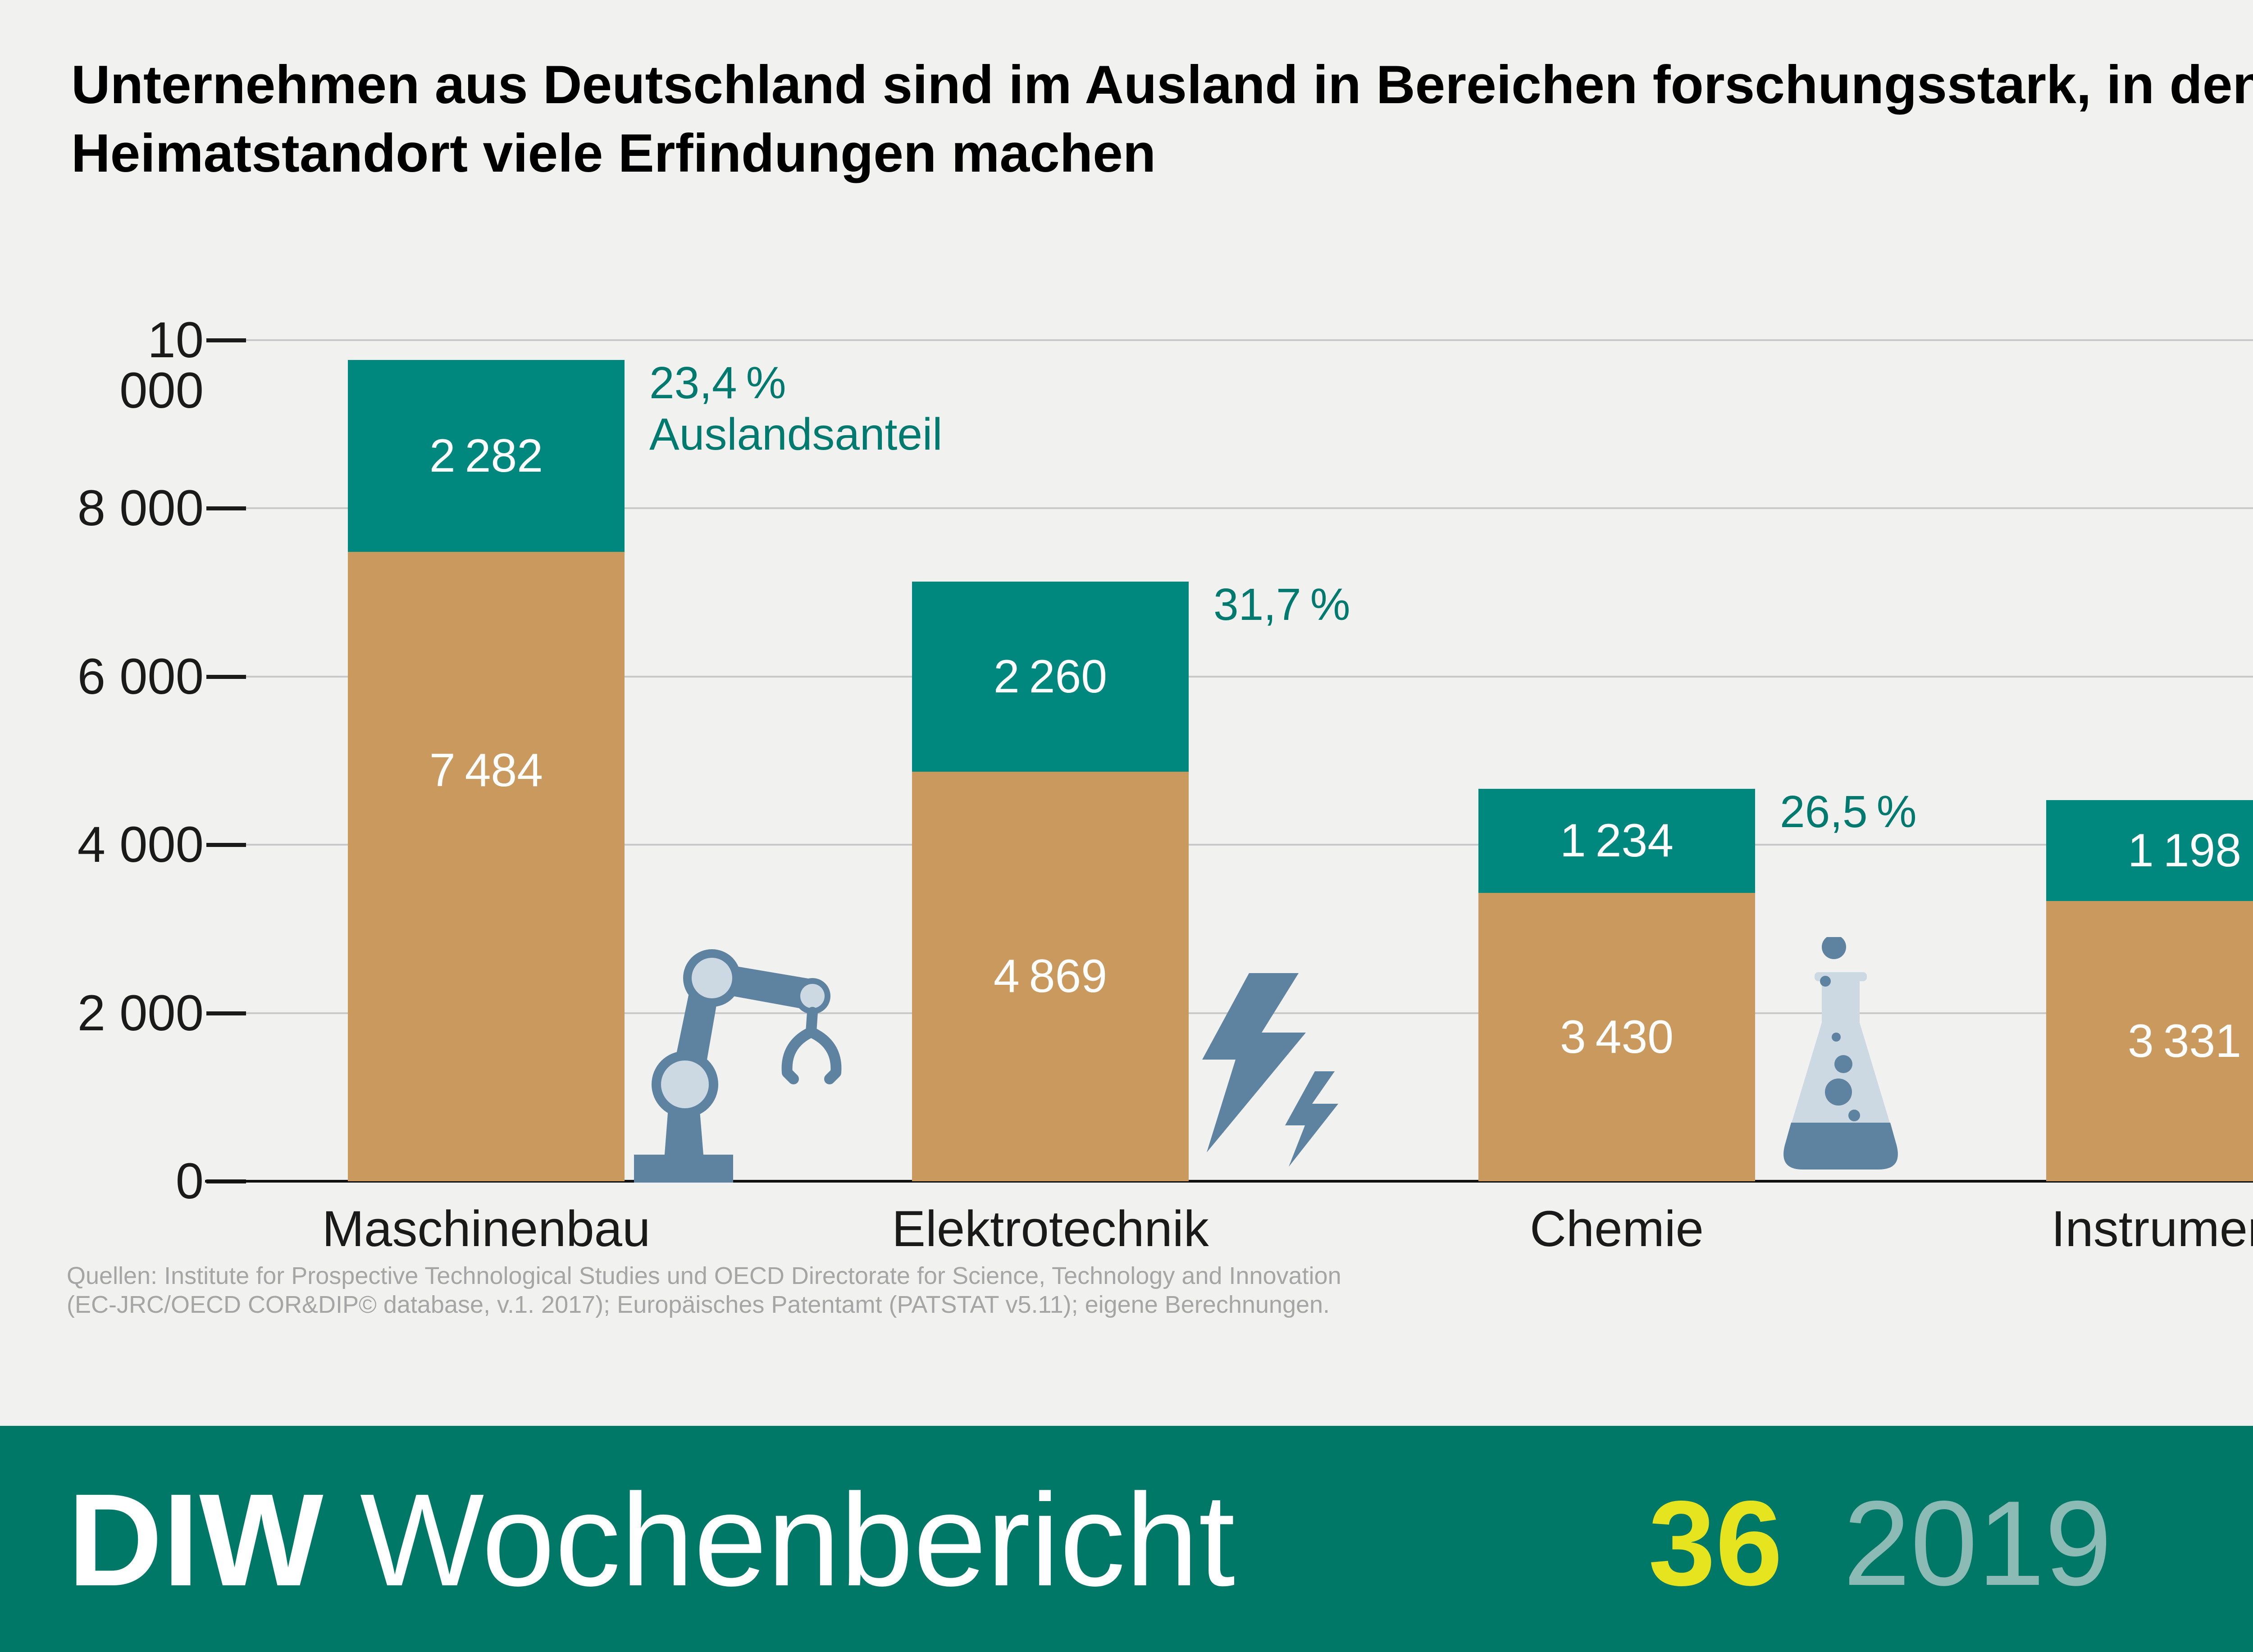  I want to click on footer-issue: 36 2019, so click(1880, 1543).